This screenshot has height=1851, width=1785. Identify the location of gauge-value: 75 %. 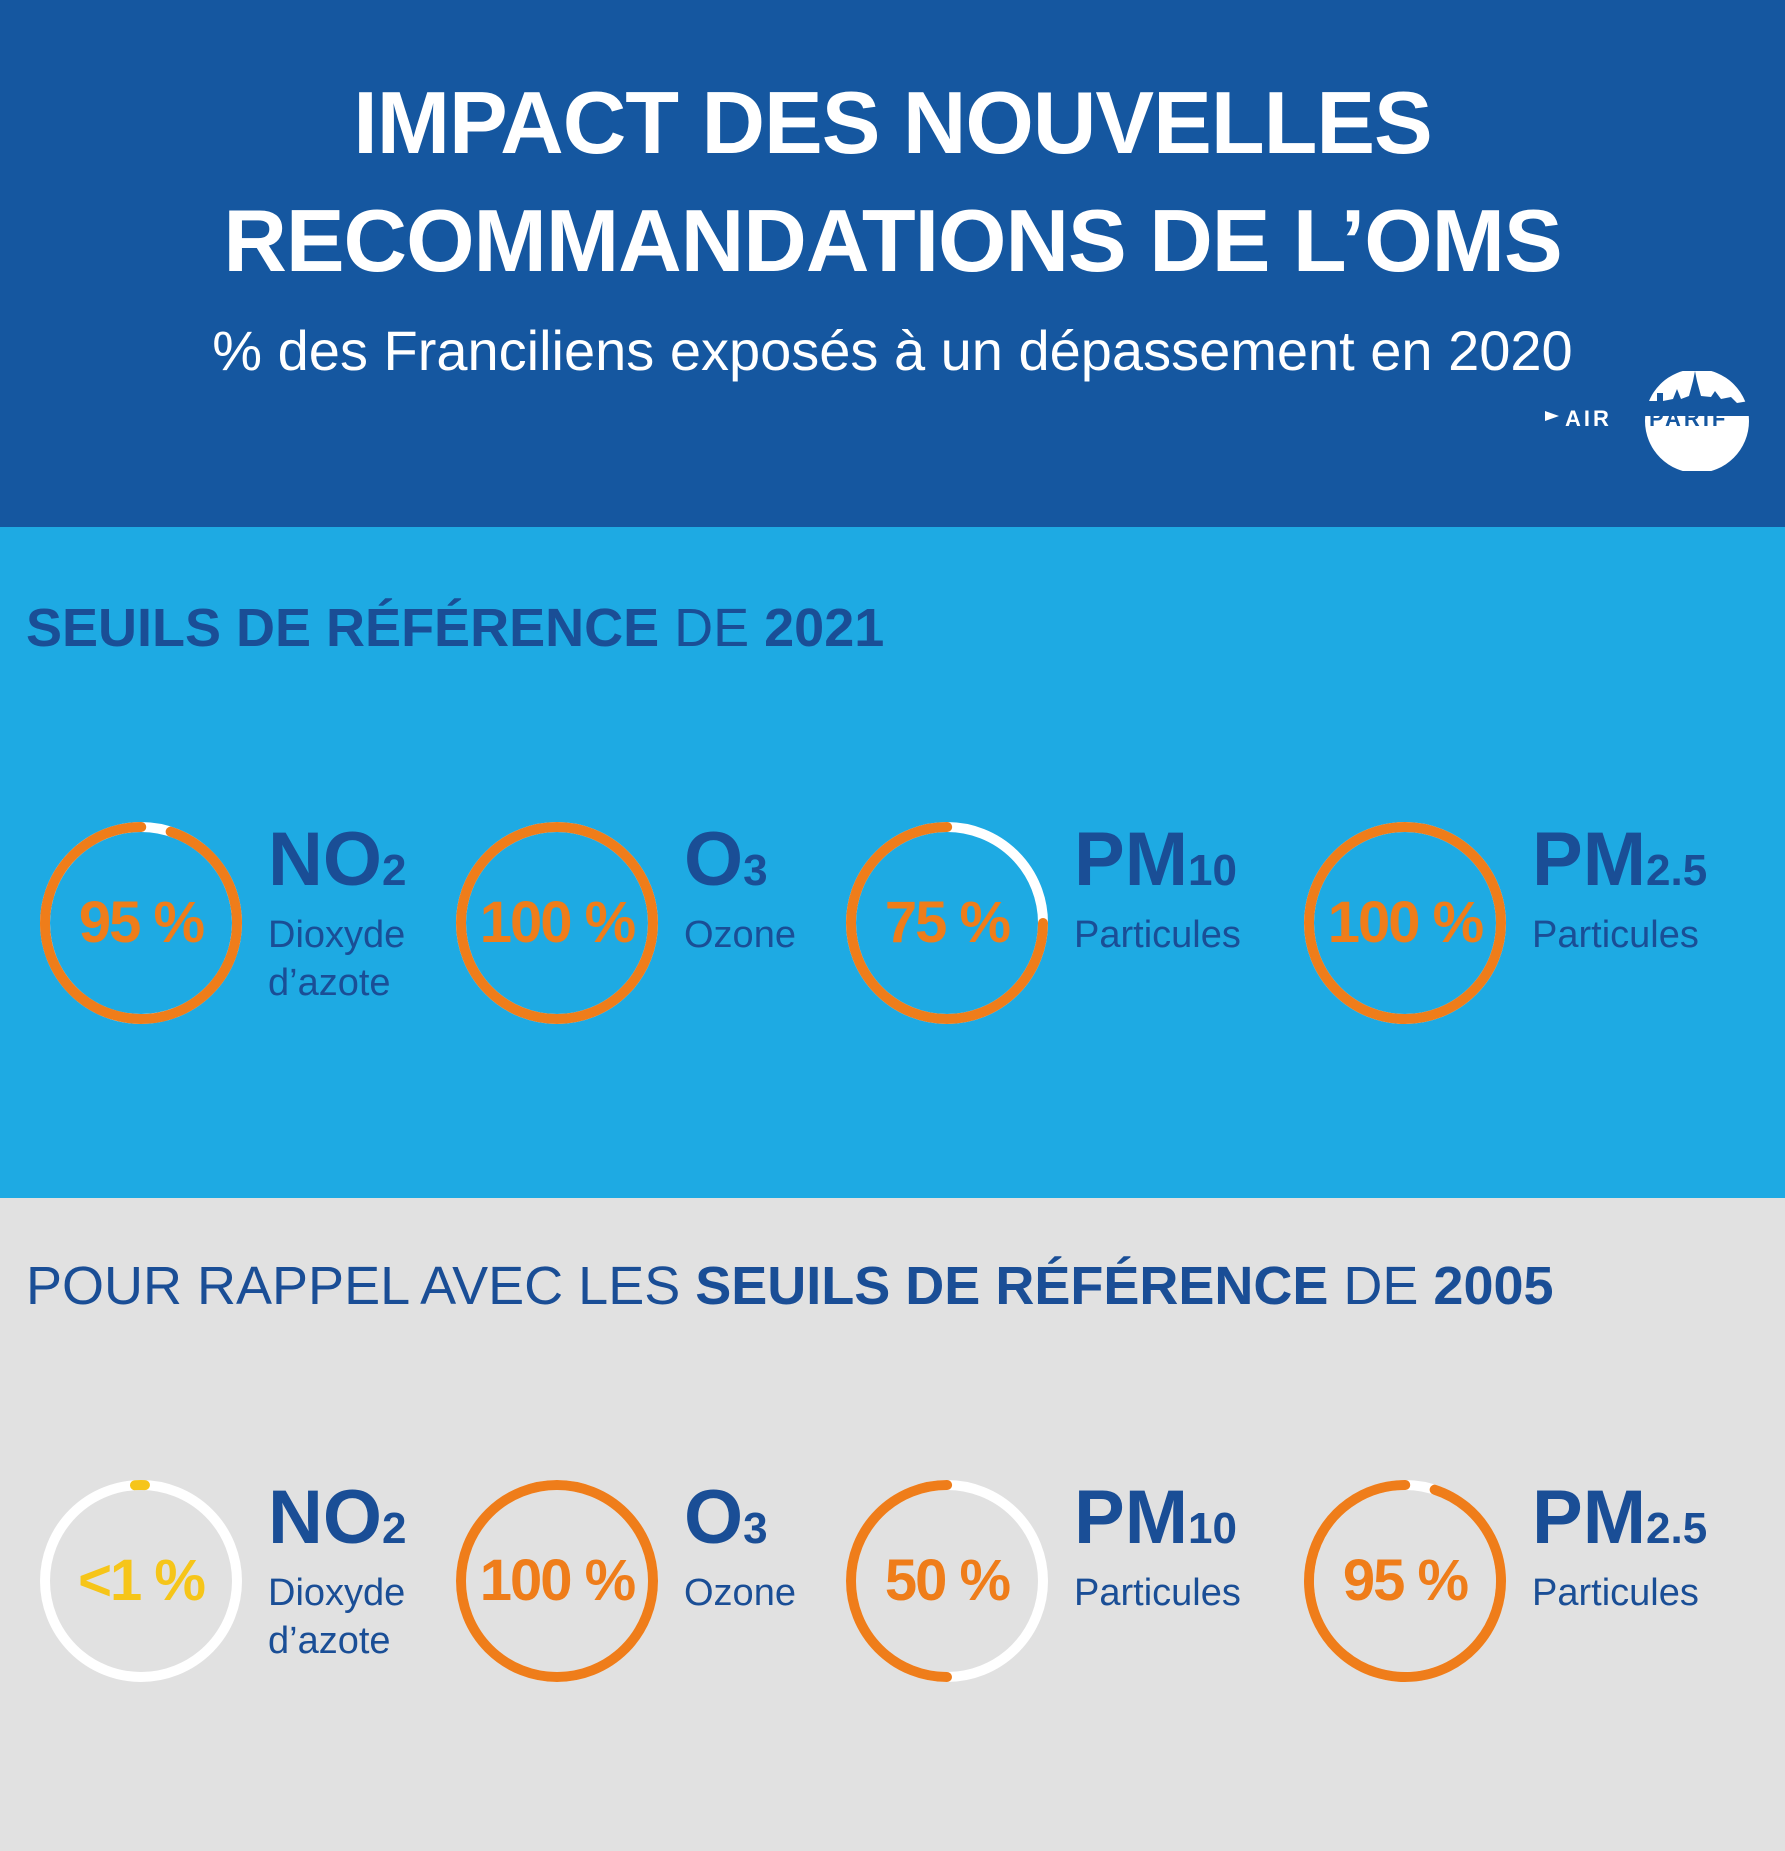
(947, 922).